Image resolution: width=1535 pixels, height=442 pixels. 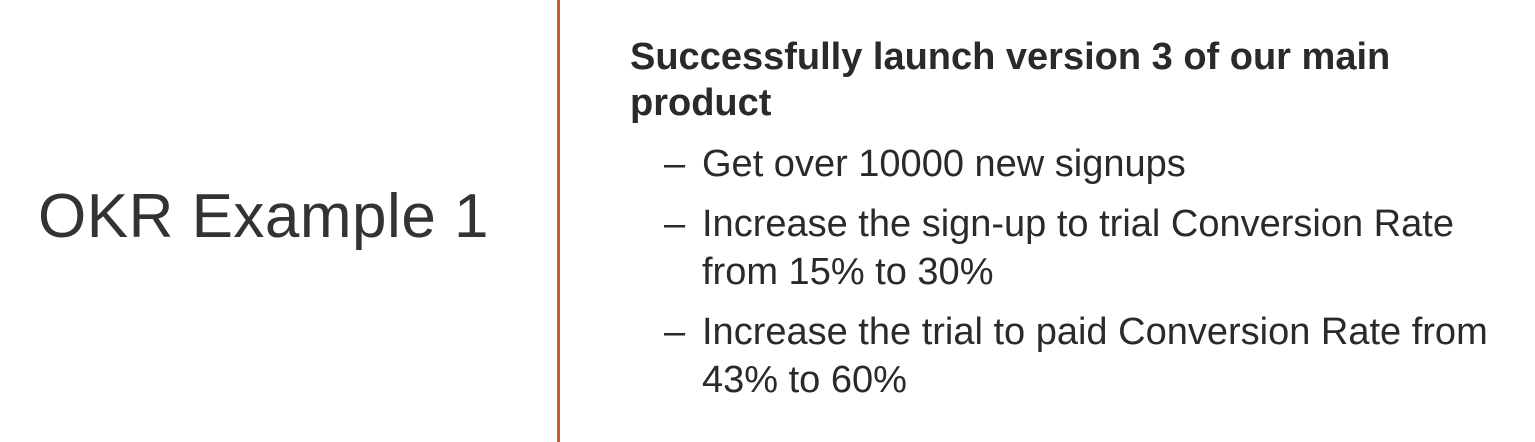 What do you see at coordinates (558, 221) in the screenshot?
I see `vertical-divider` at bounding box center [558, 221].